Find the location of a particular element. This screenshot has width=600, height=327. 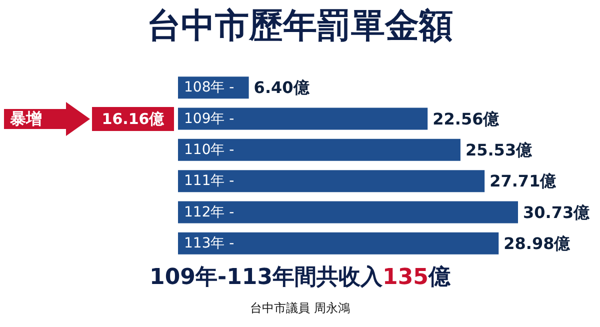

y-tick-label: 113年 - is located at coordinates (209, 243).